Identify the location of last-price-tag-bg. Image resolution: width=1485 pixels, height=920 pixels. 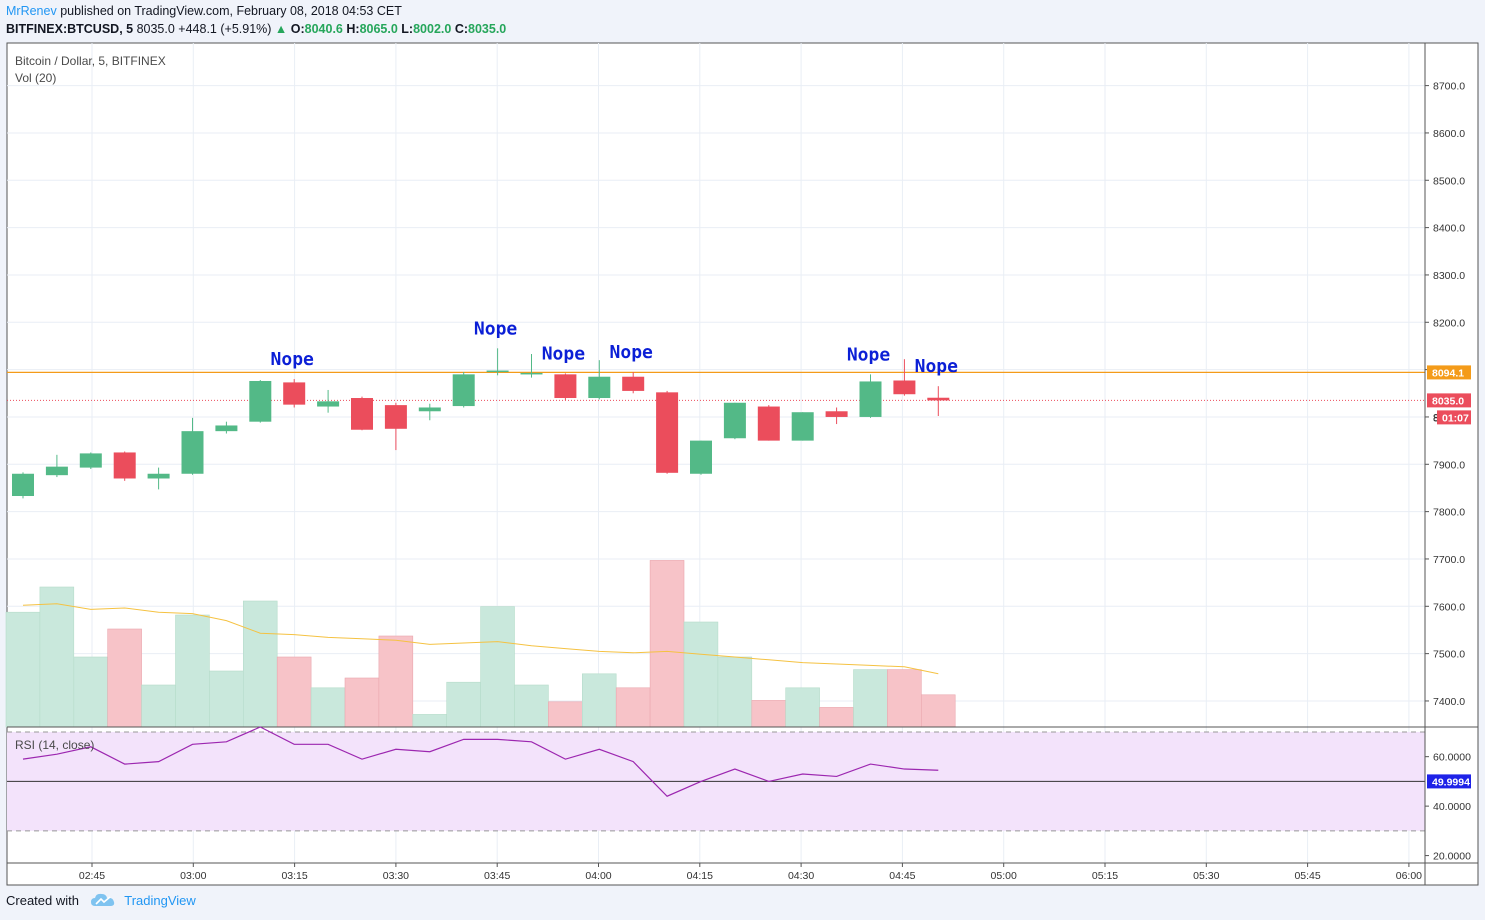
(1449, 400).